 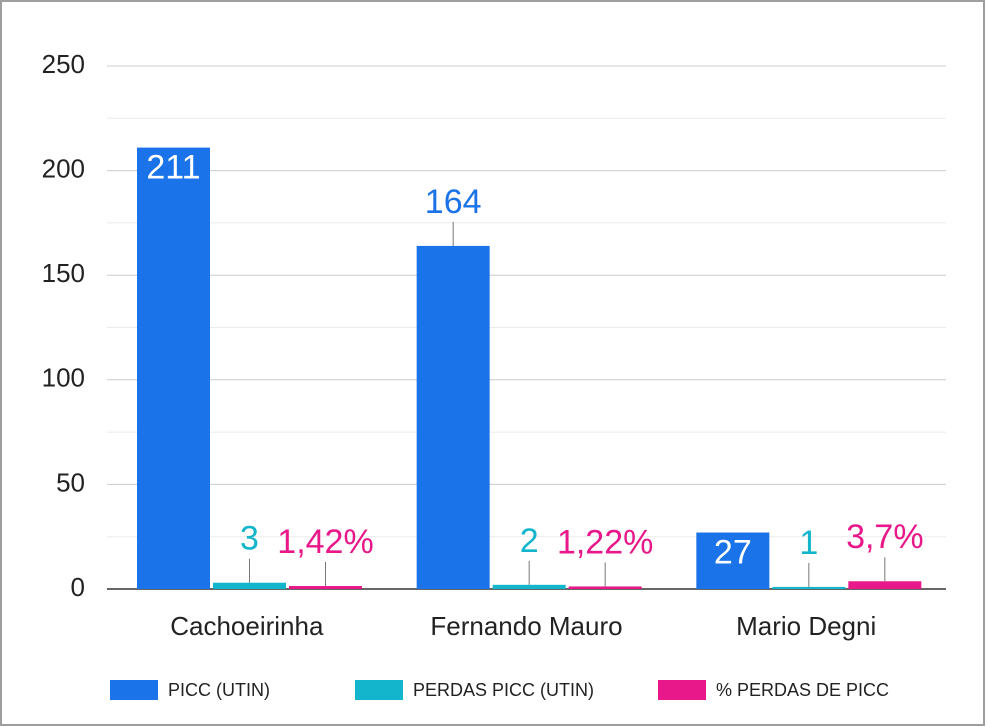 What do you see at coordinates (173, 168) in the screenshot?
I see `data-label: 211` at bounding box center [173, 168].